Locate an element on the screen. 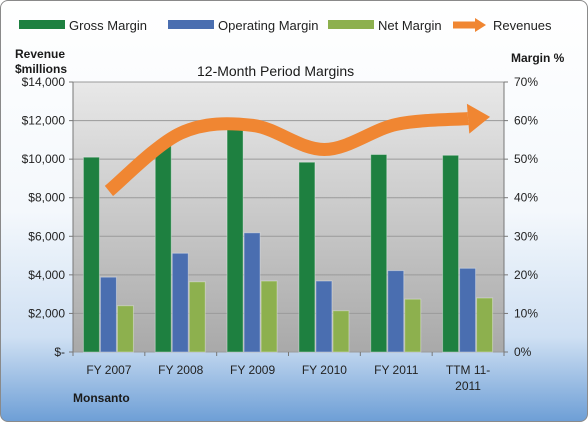 This screenshot has height=422, width=588. x-tick-label: FY 2007 is located at coordinates (108, 370).